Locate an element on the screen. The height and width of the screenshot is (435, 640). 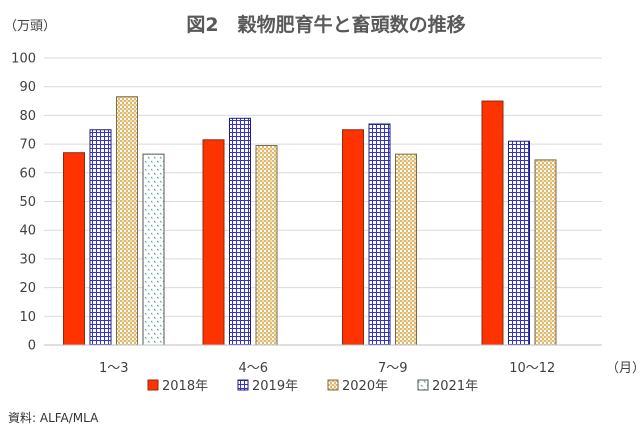
x-tick-label: 7～9 is located at coordinates (393, 368).